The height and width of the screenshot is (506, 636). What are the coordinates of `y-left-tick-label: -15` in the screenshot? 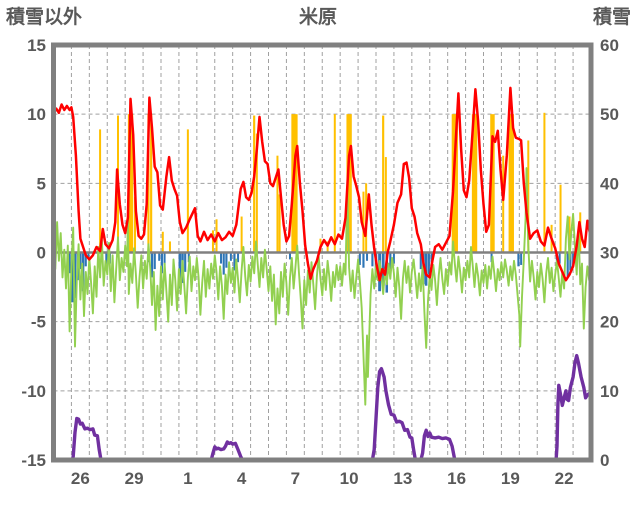 It's located at (33, 460).